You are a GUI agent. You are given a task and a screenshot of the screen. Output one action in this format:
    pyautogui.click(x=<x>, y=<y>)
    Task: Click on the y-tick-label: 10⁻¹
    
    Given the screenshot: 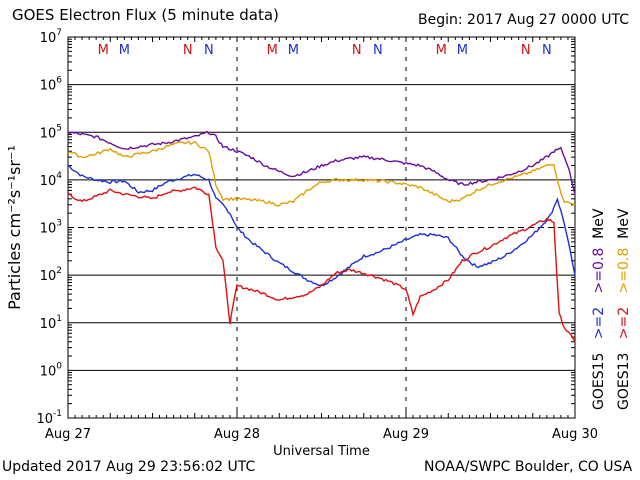 What is the action you would take?
    pyautogui.click(x=49, y=418)
    